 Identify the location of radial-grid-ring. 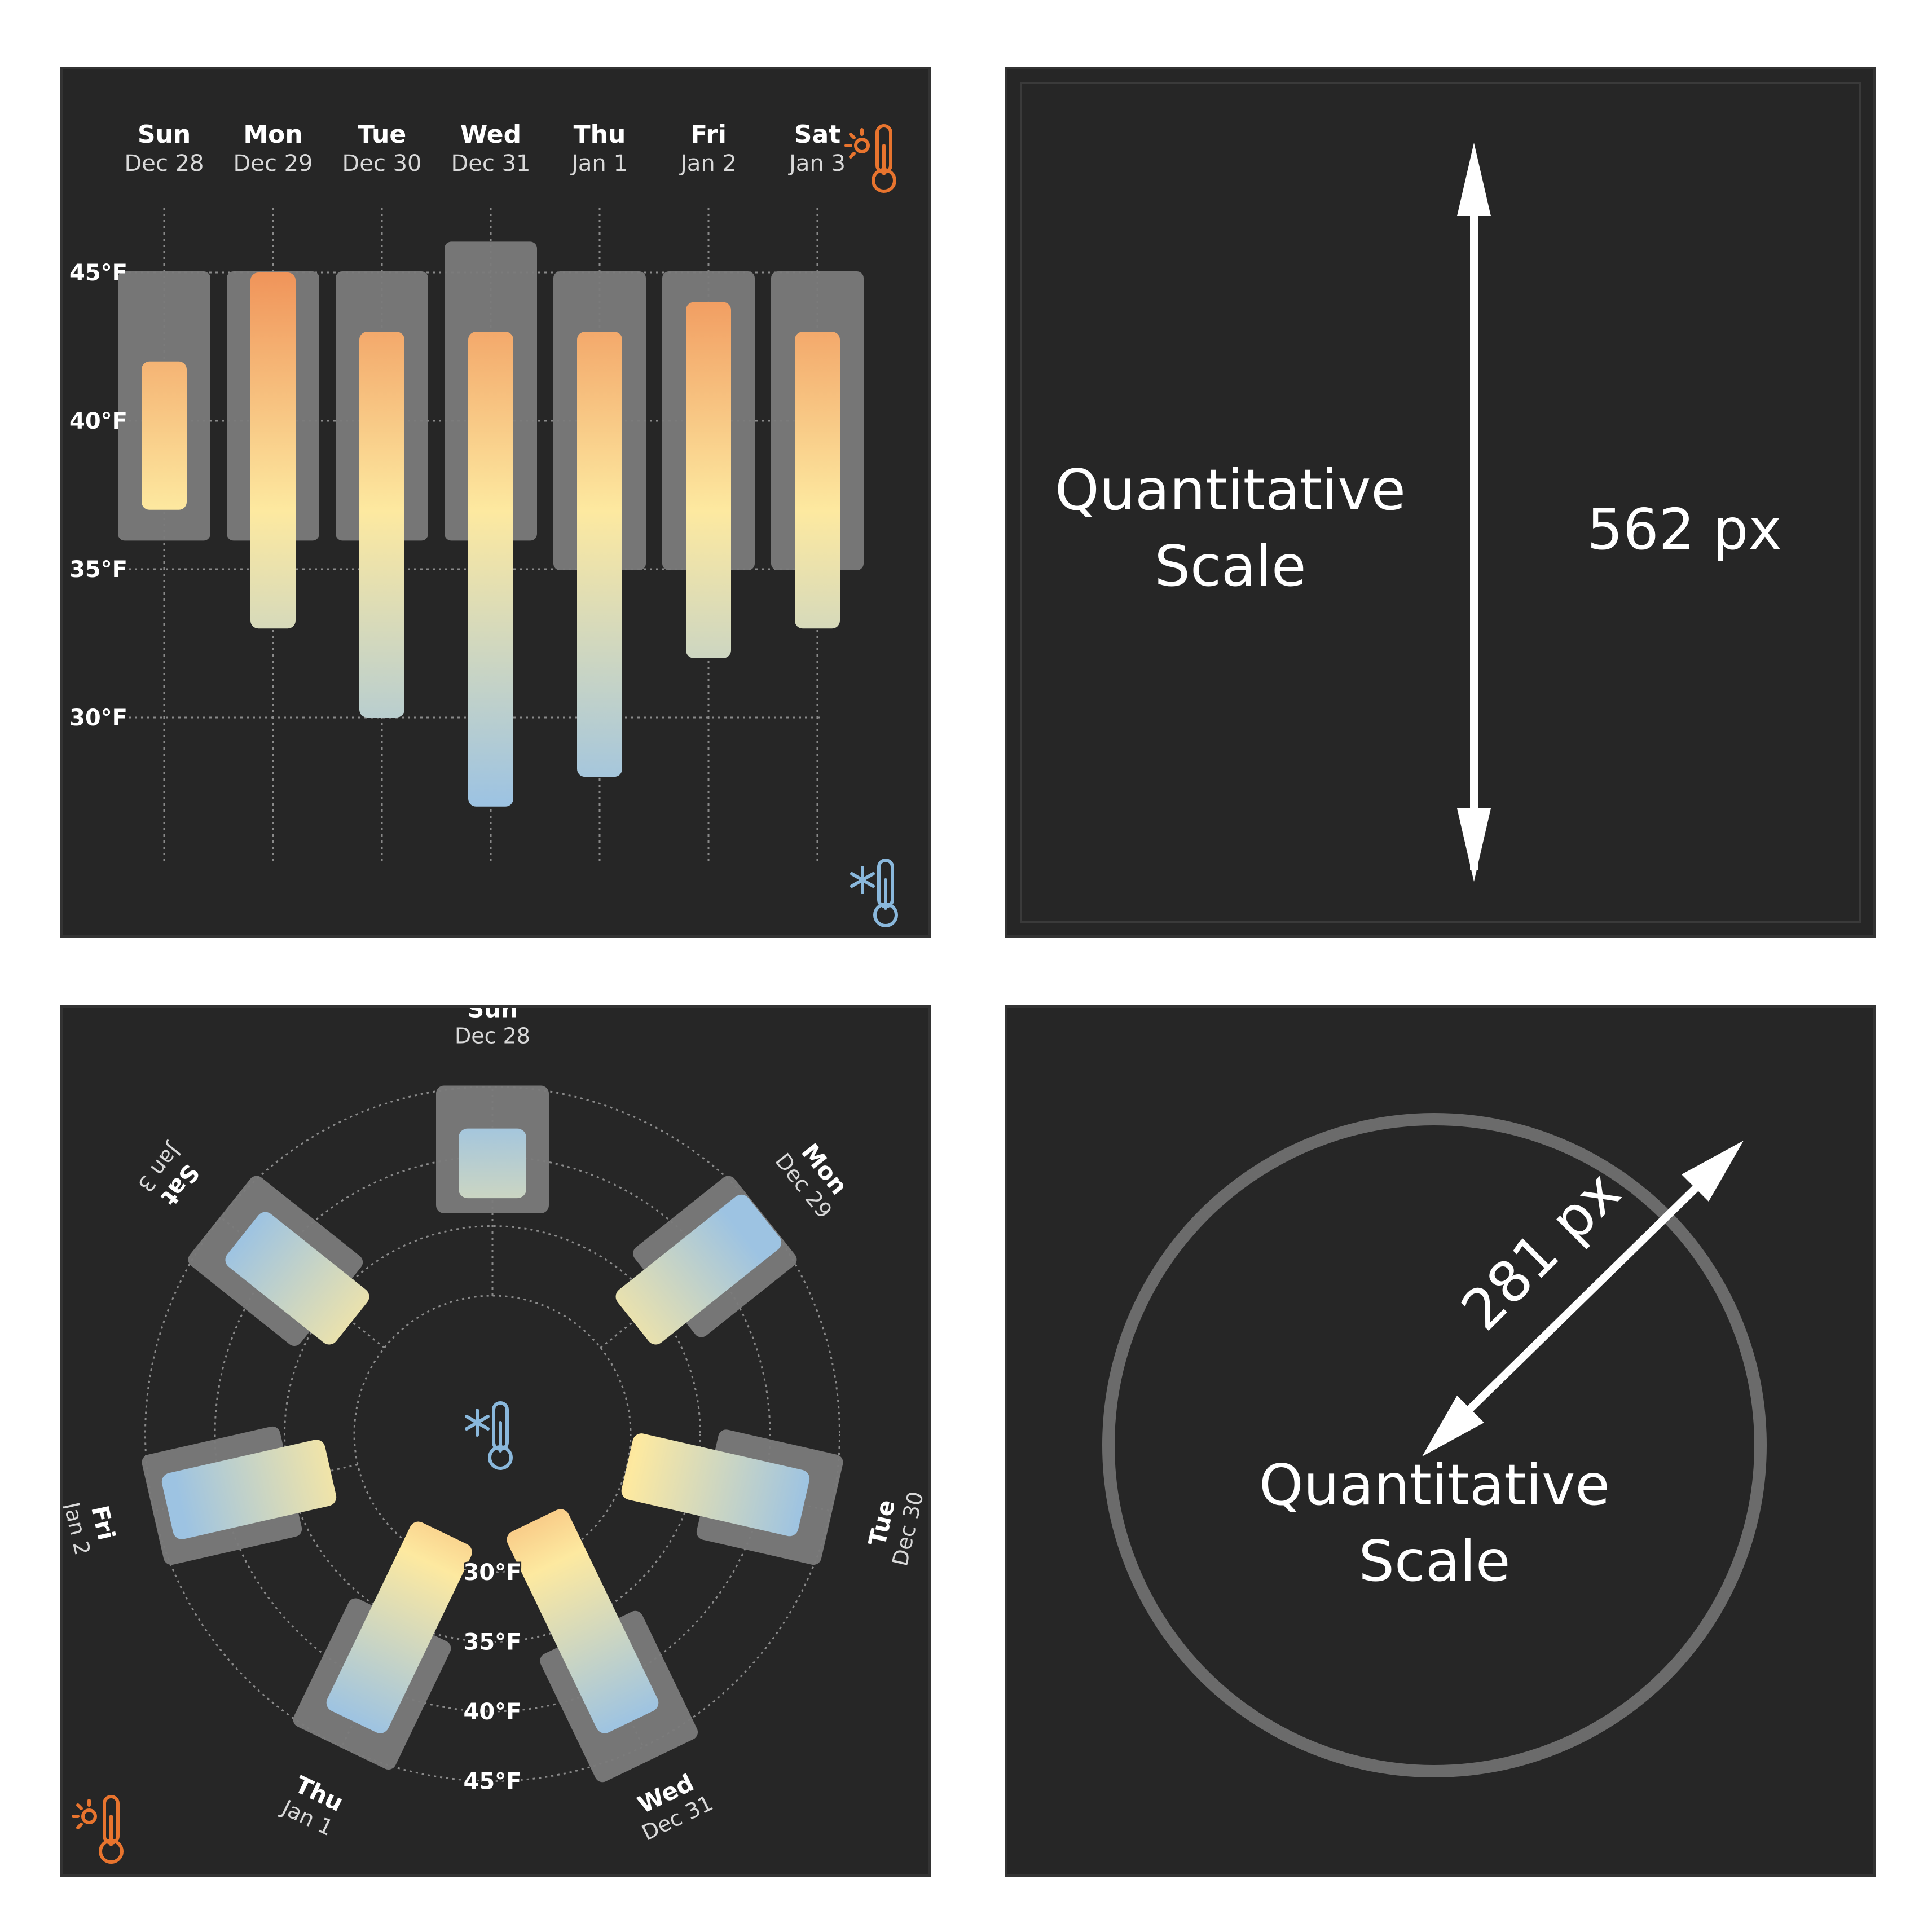
(492, 1434).